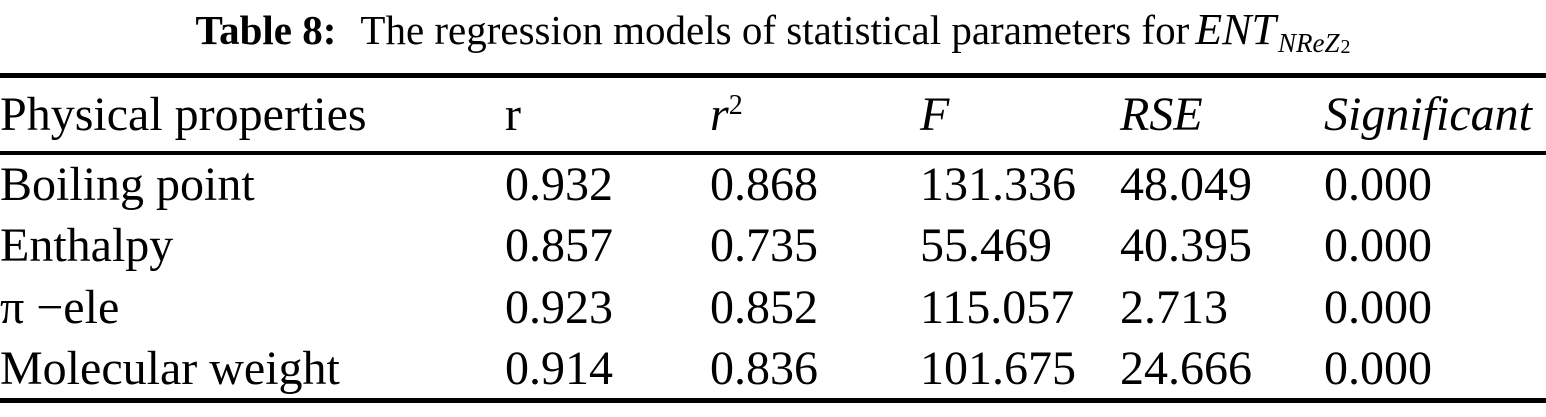 The width and height of the screenshot is (1546, 417). Describe the element at coordinates (1020, 115) in the screenshot. I see `col-header-f: F` at that location.